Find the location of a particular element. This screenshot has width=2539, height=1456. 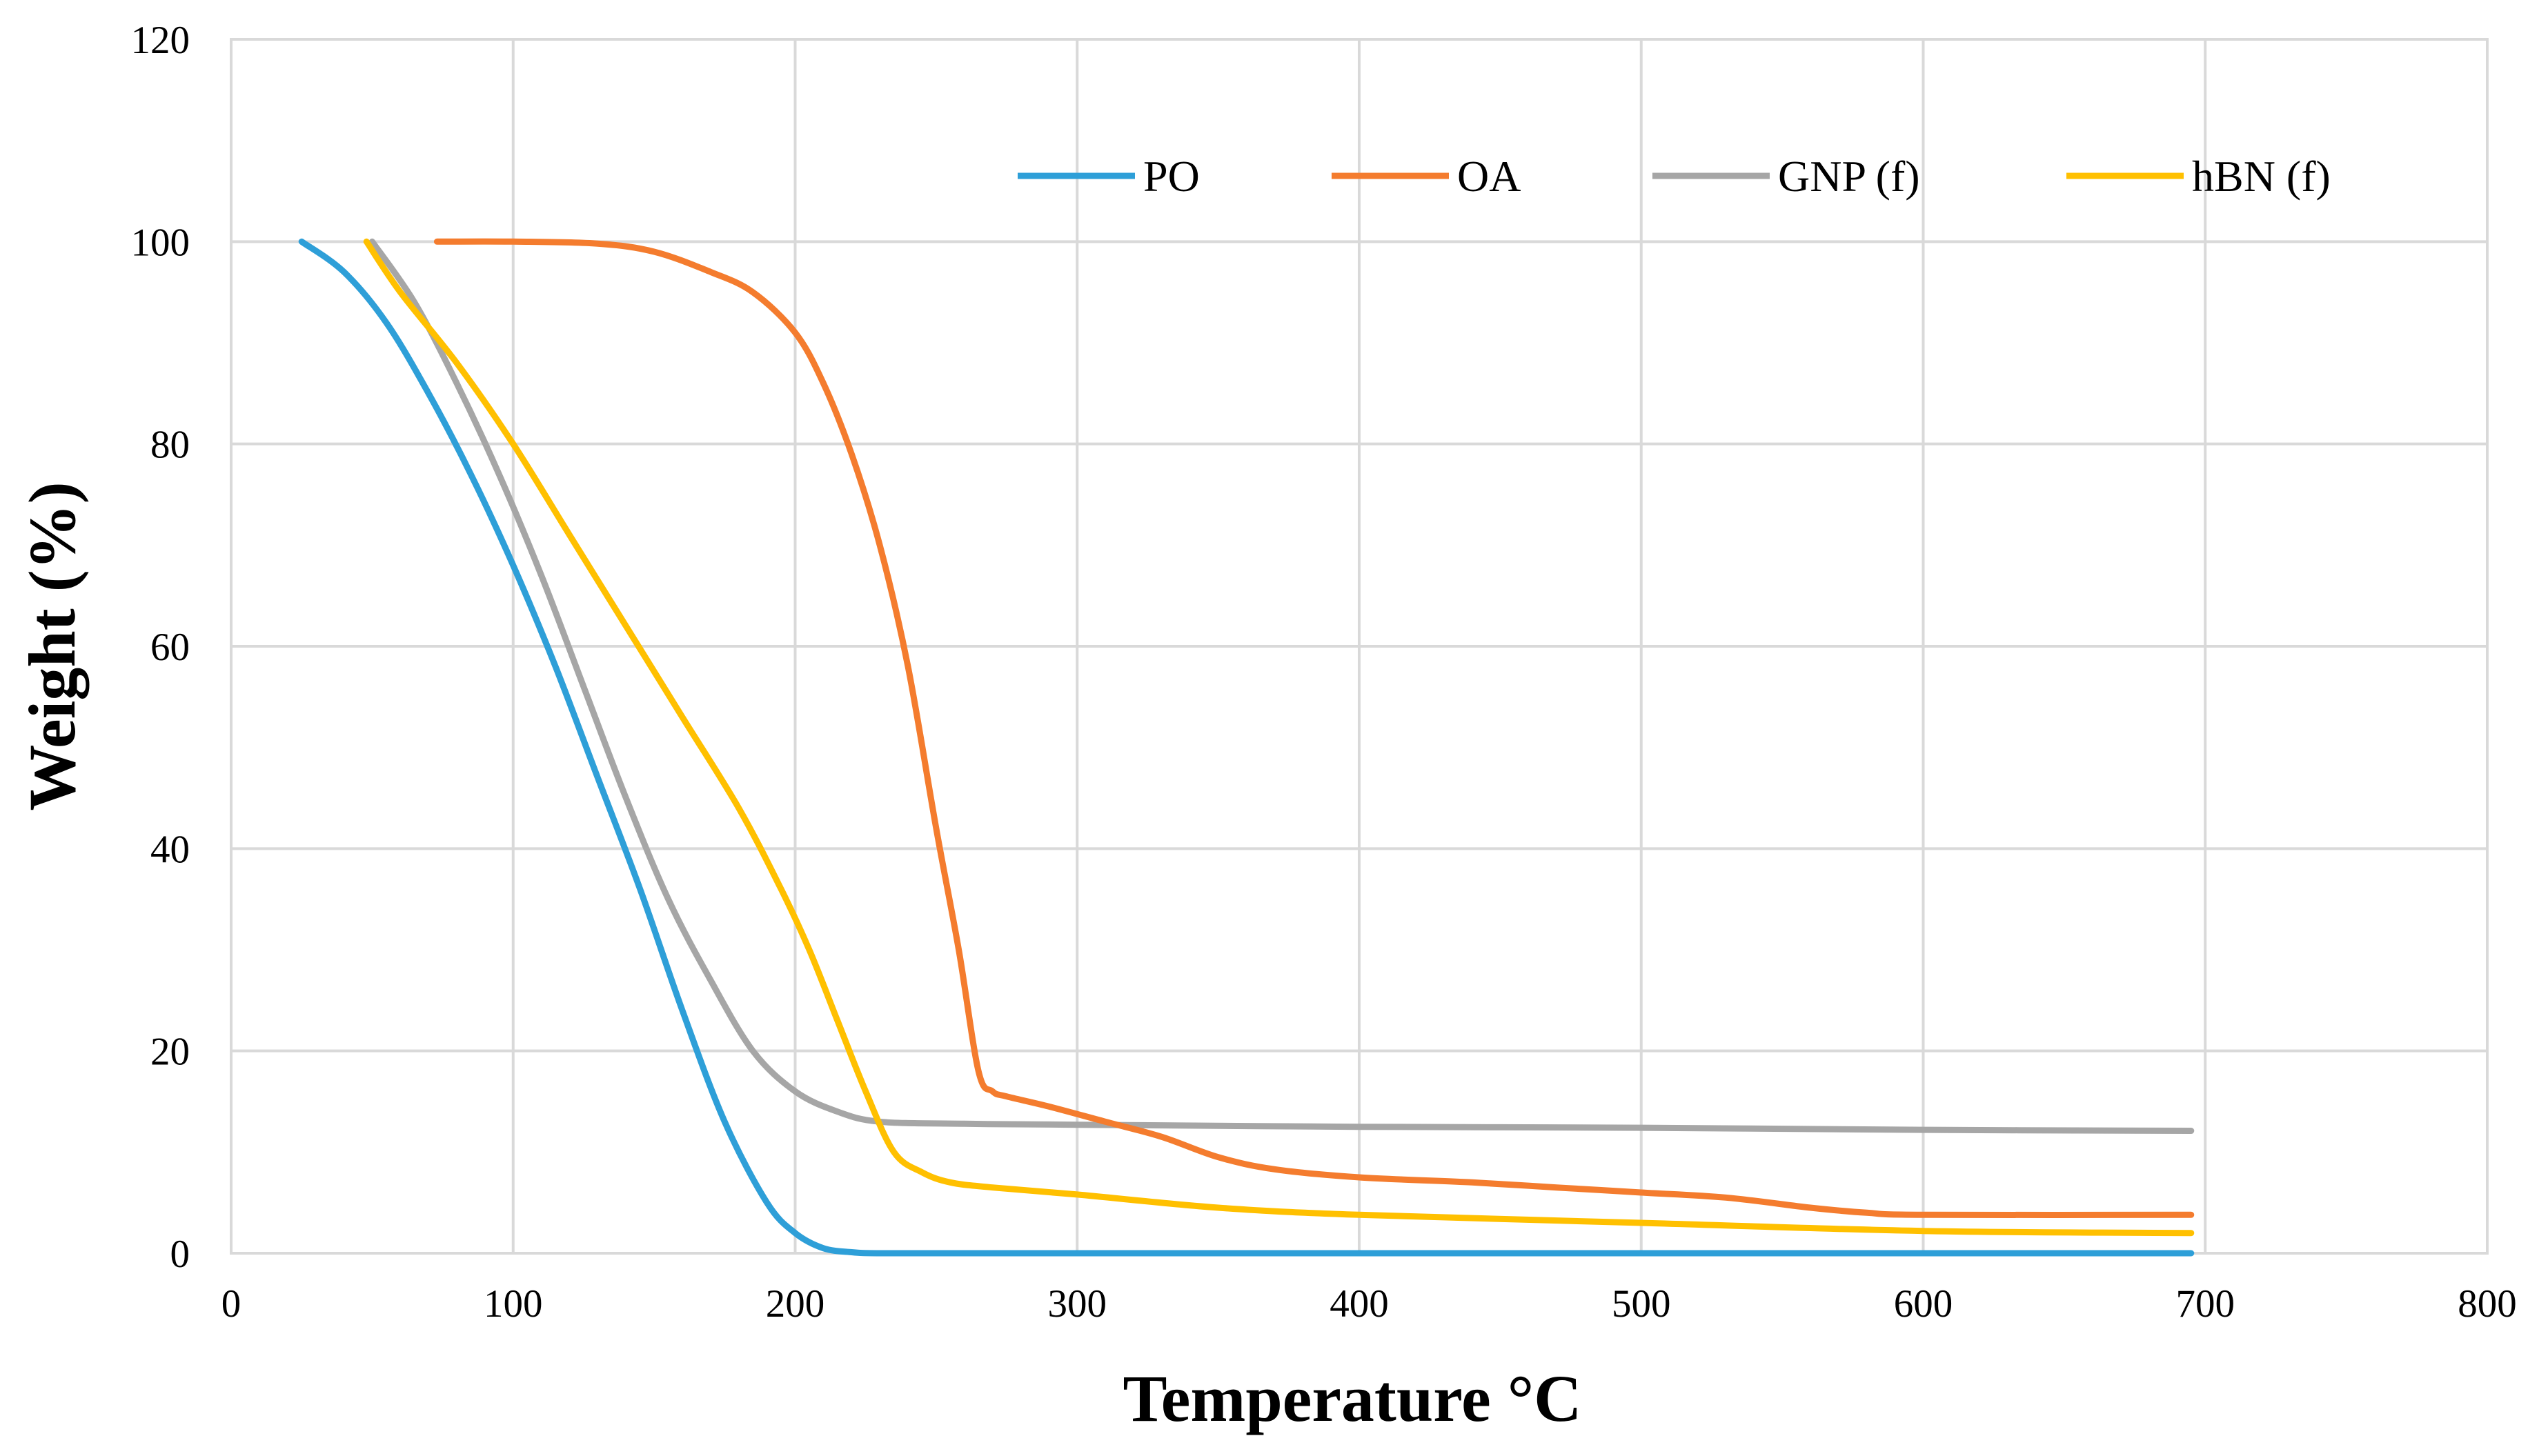

x-tick-label: 100 is located at coordinates (513, 1304).